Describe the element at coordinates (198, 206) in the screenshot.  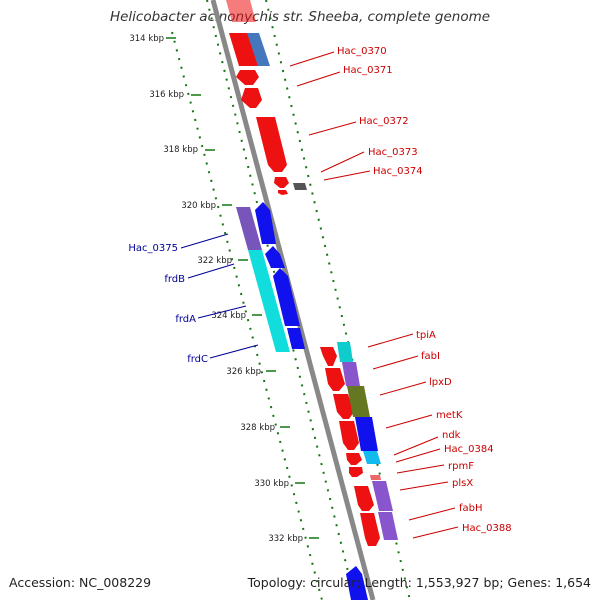
I see `tick-label: 320 kbp` at that location.